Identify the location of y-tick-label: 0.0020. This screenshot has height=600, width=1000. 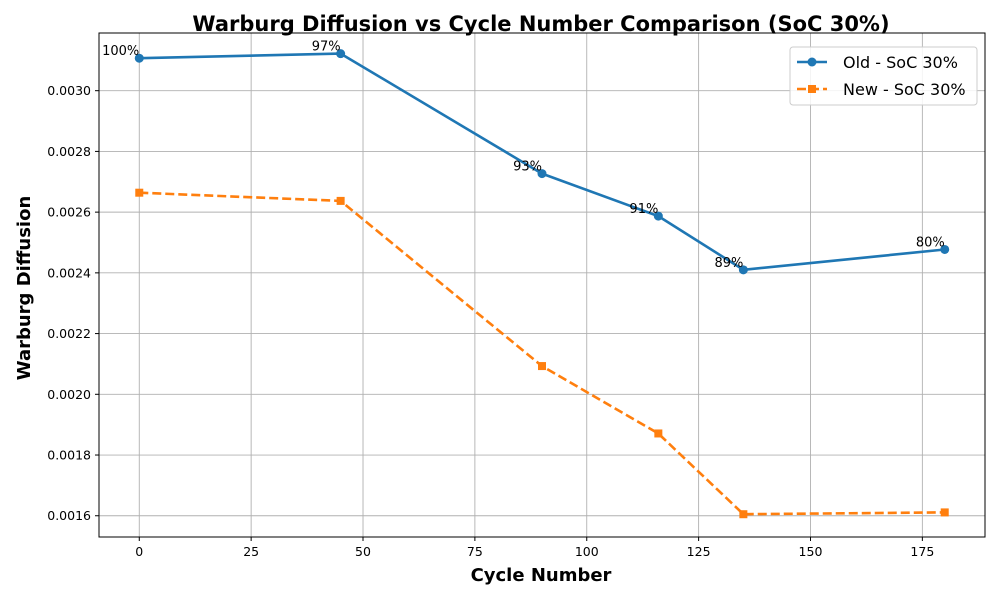
(69, 394).